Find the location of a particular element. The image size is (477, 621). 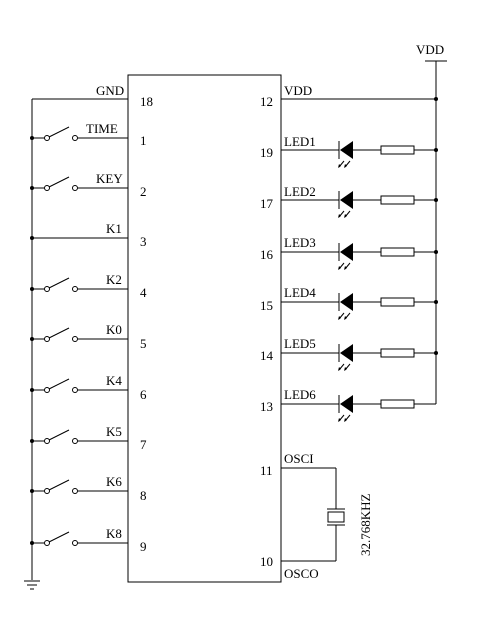

pin-label-key: KEY is located at coordinates (109, 178).